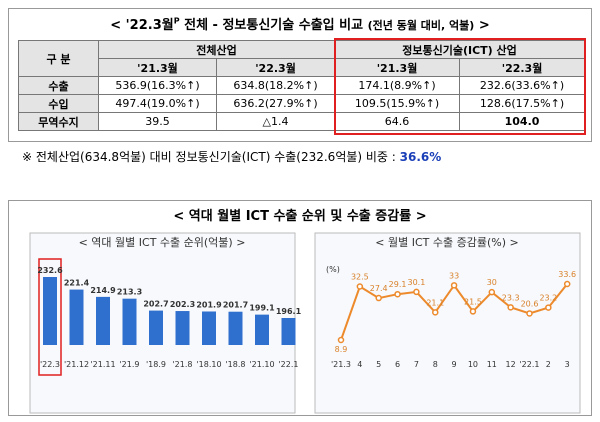  Describe the element at coordinates (397, 103) in the screenshot. I see `cell: 109.5(15.9%↑)` at that location.